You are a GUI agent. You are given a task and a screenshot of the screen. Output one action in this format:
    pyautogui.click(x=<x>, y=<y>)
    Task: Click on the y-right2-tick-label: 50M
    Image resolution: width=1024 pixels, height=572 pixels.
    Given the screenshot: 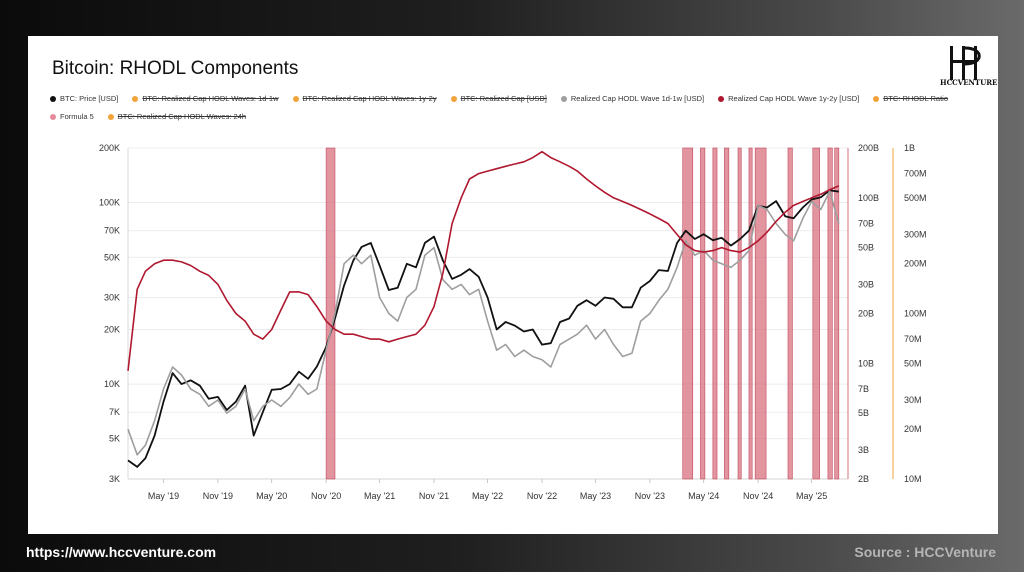 What is the action you would take?
    pyautogui.click(x=913, y=363)
    